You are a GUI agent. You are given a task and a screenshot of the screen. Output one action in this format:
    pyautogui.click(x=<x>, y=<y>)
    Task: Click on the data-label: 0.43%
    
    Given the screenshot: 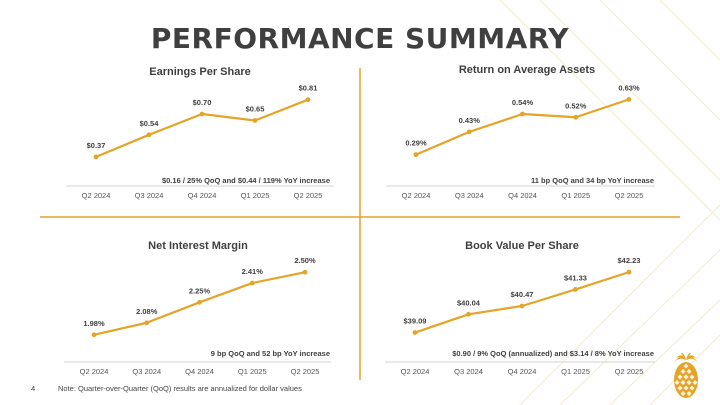 What is the action you would take?
    pyautogui.click(x=470, y=120)
    